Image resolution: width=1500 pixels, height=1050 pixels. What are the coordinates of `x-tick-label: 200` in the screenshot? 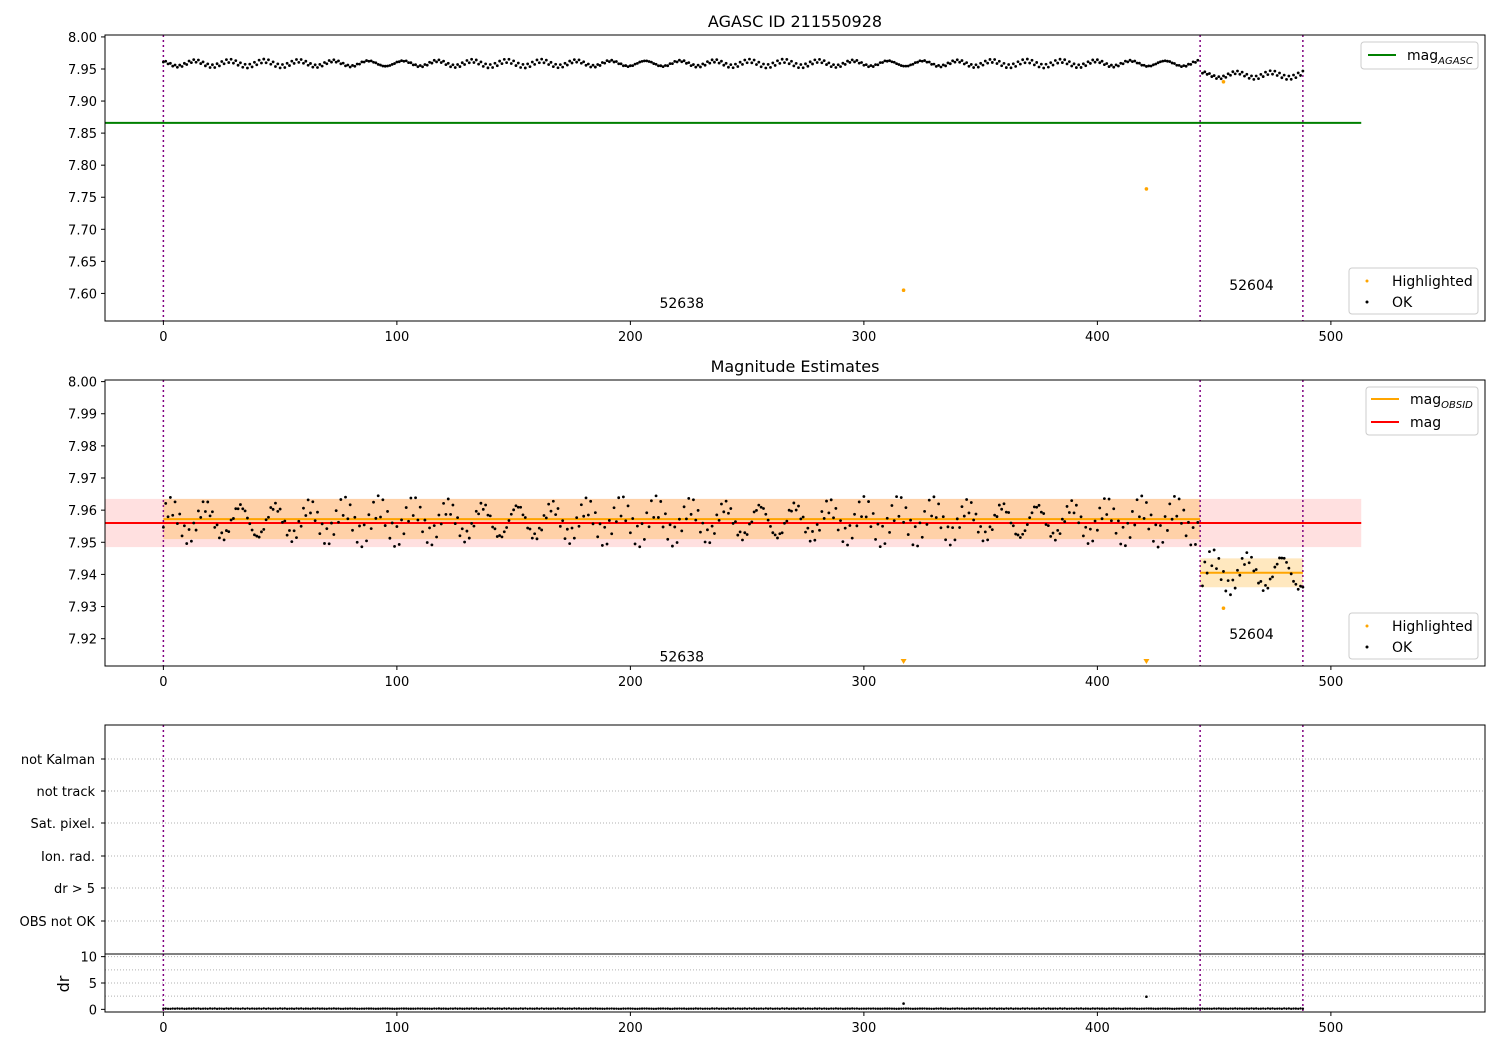 It's located at (630, 682).